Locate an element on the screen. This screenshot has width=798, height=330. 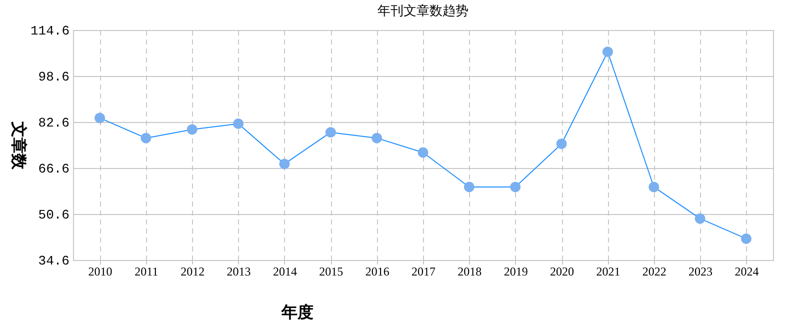
x-tick-label: 2023 is located at coordinates (700, 271).